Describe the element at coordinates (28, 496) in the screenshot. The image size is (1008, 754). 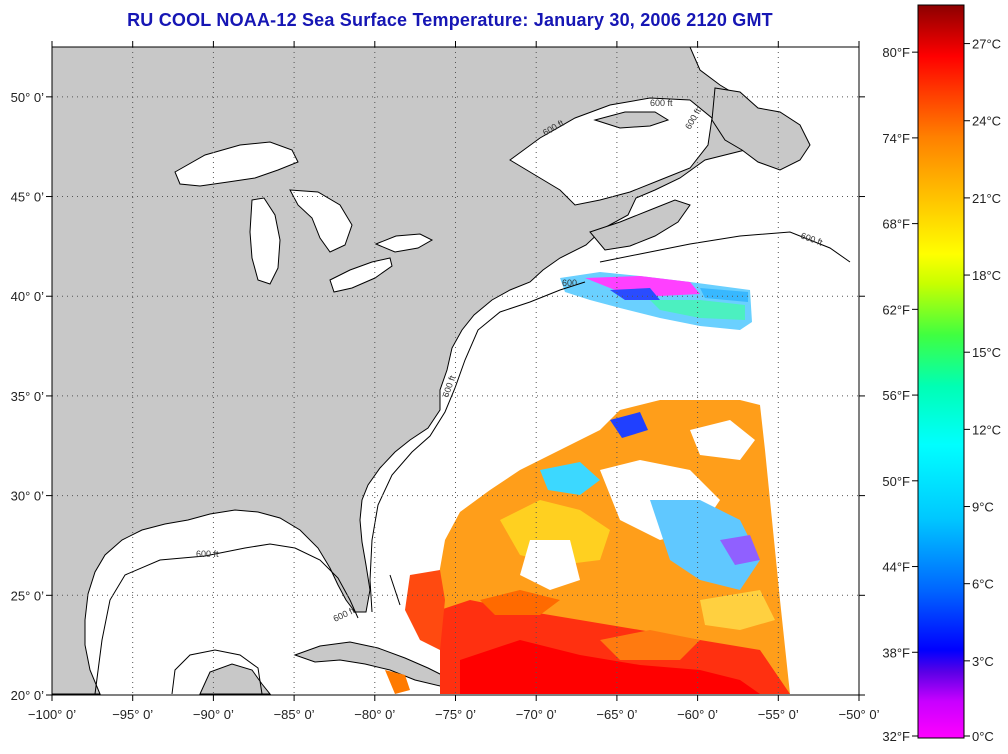
I see `lat-tick-label: 30° 0’` at that location.